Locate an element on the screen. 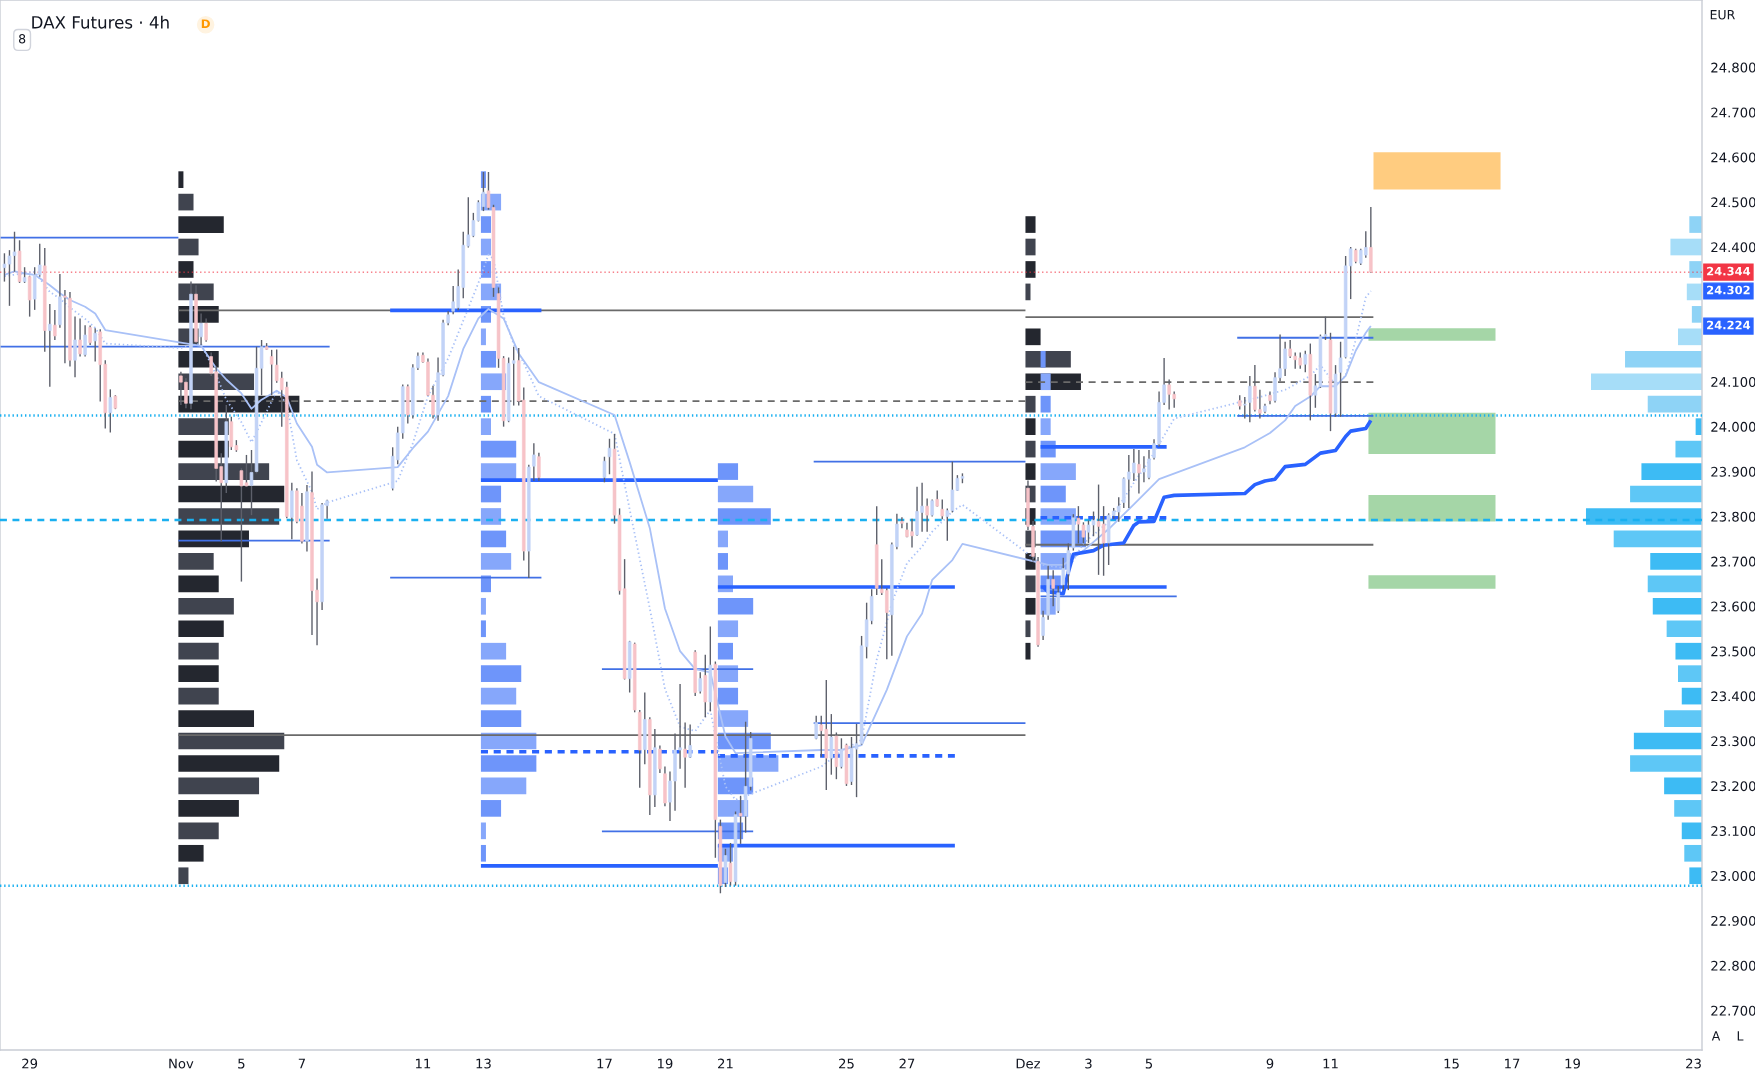 This screenshot has width=1755, height=1079. text: DAX Futures · 4h is located at coordinates (100, 22).